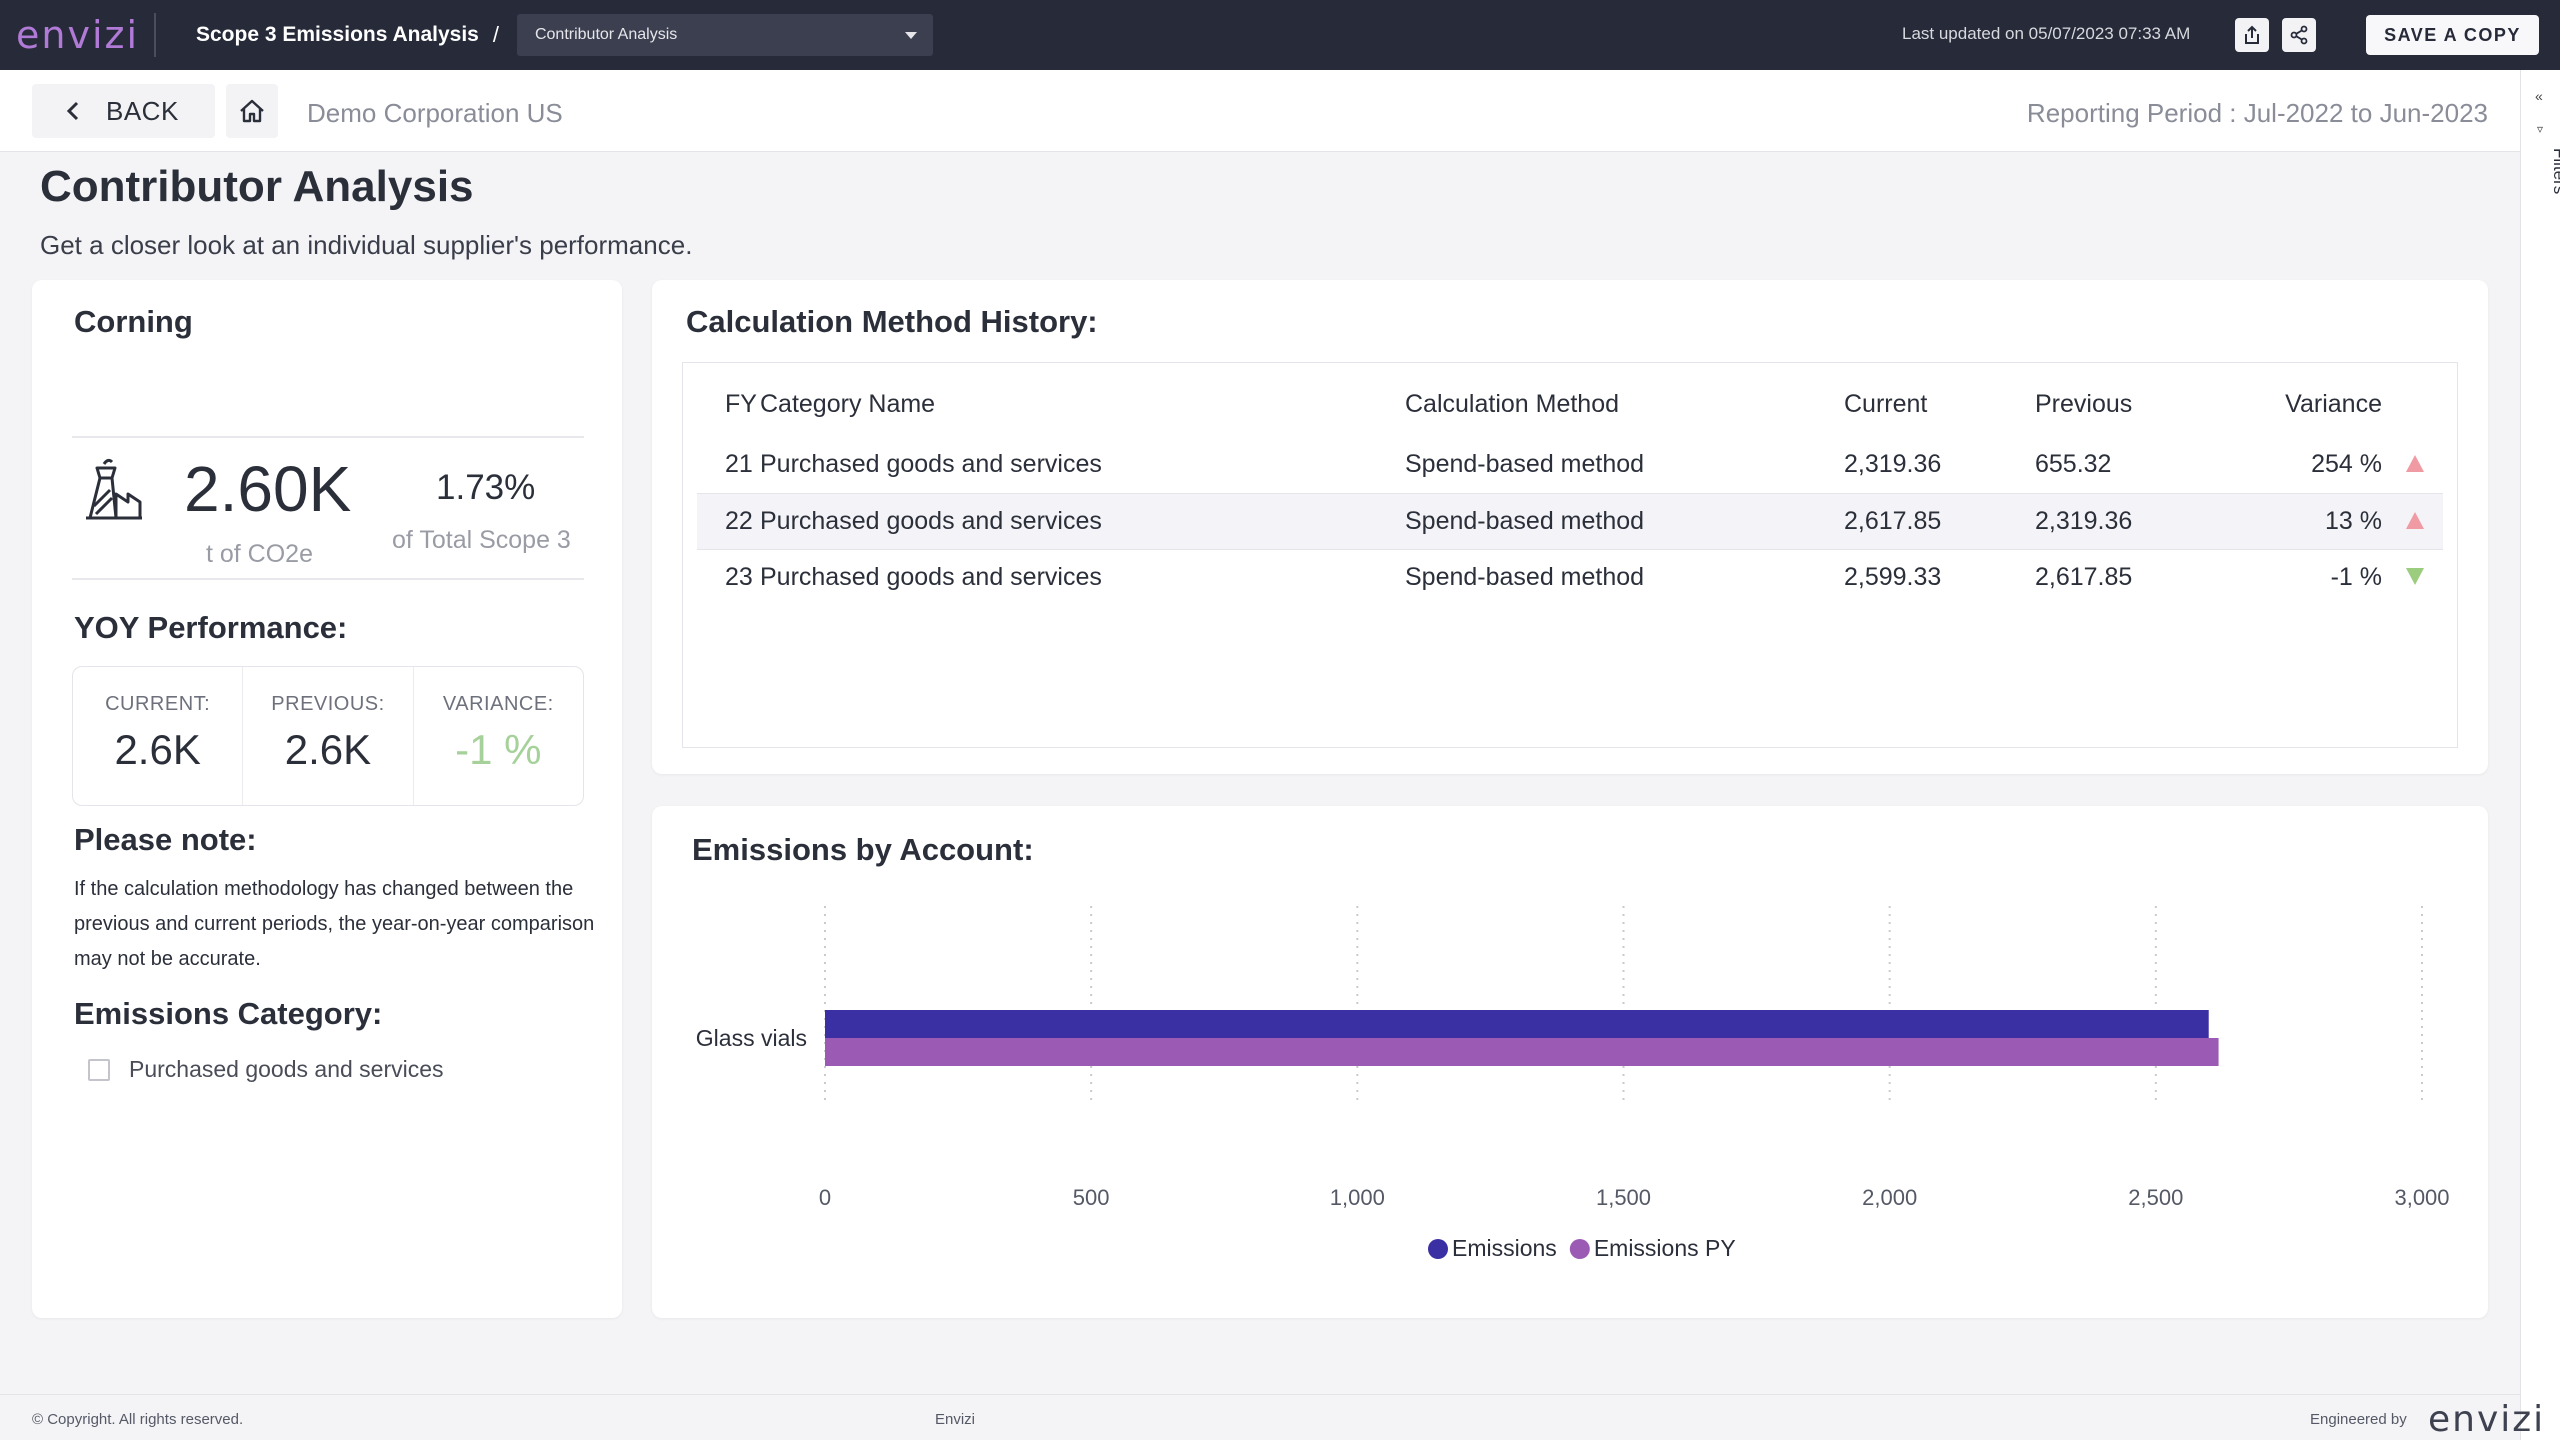  I want to click on category-checkbox-item: Purchased goods and services, so click(266, 1069).